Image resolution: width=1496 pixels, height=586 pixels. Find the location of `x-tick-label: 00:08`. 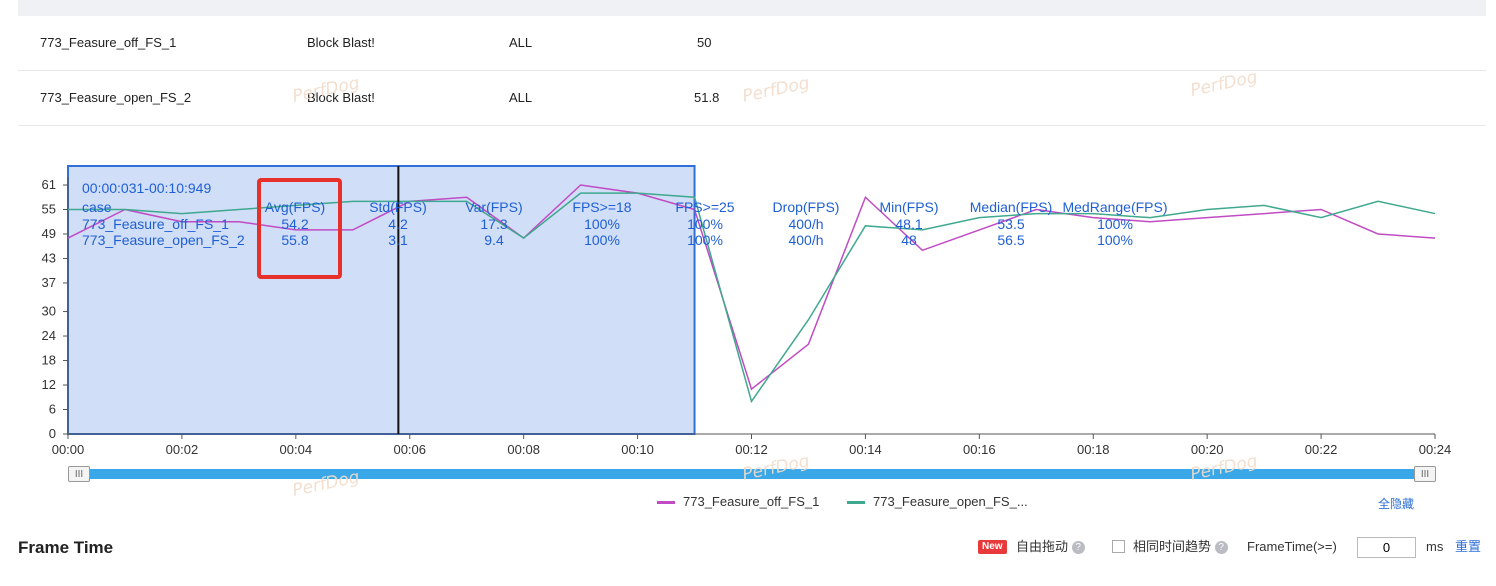

x-tick-label: 00:08 is located at coordinates (523, 449).